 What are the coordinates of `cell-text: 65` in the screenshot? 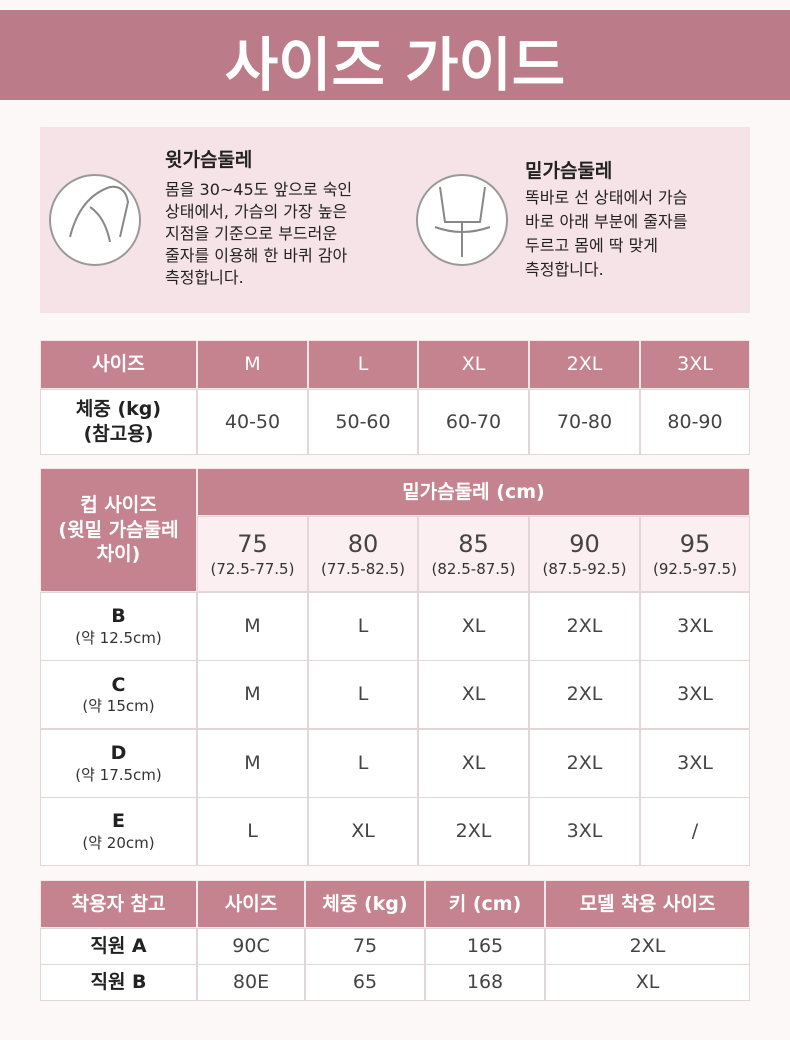 It's located at (365, 982).